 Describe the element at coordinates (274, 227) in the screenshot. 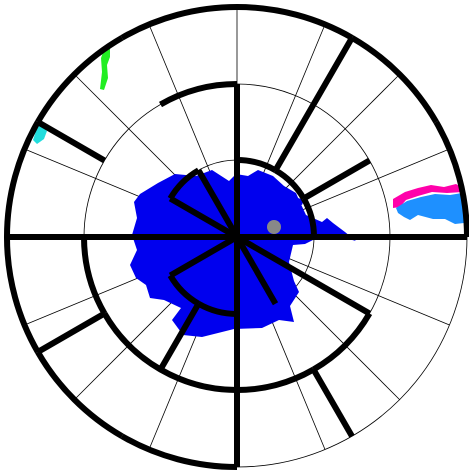

I see `location-marker` at that location.